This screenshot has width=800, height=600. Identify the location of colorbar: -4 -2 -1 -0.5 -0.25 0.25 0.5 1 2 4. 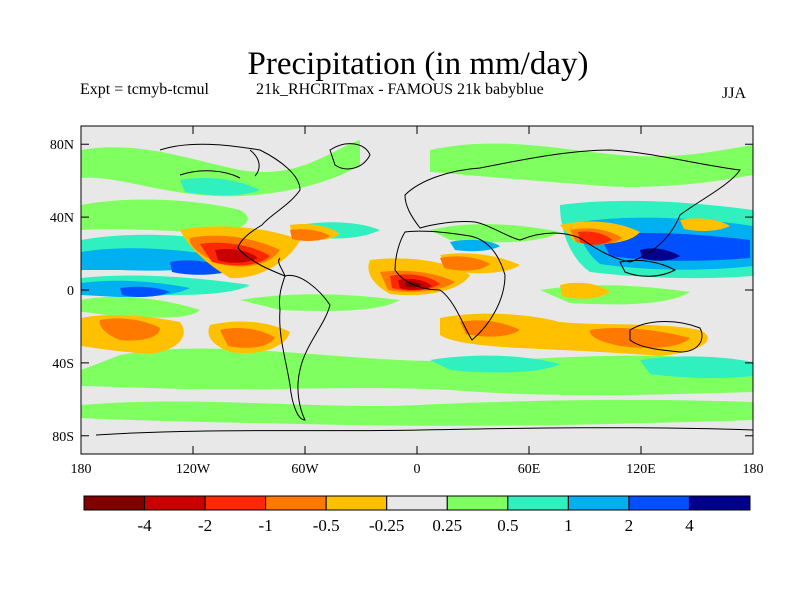
(417, 515).